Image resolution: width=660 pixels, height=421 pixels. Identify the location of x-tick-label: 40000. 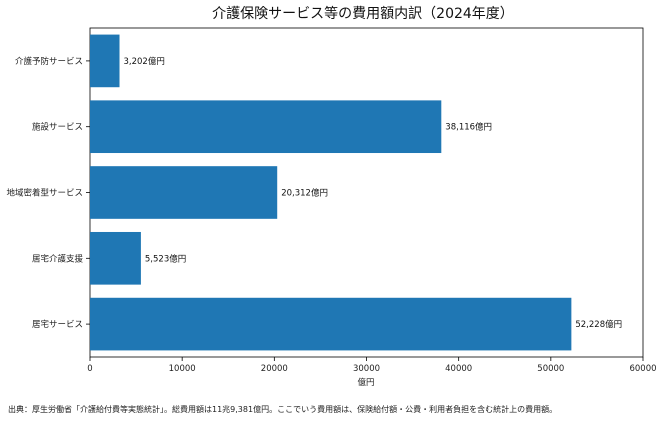
(458, 369).